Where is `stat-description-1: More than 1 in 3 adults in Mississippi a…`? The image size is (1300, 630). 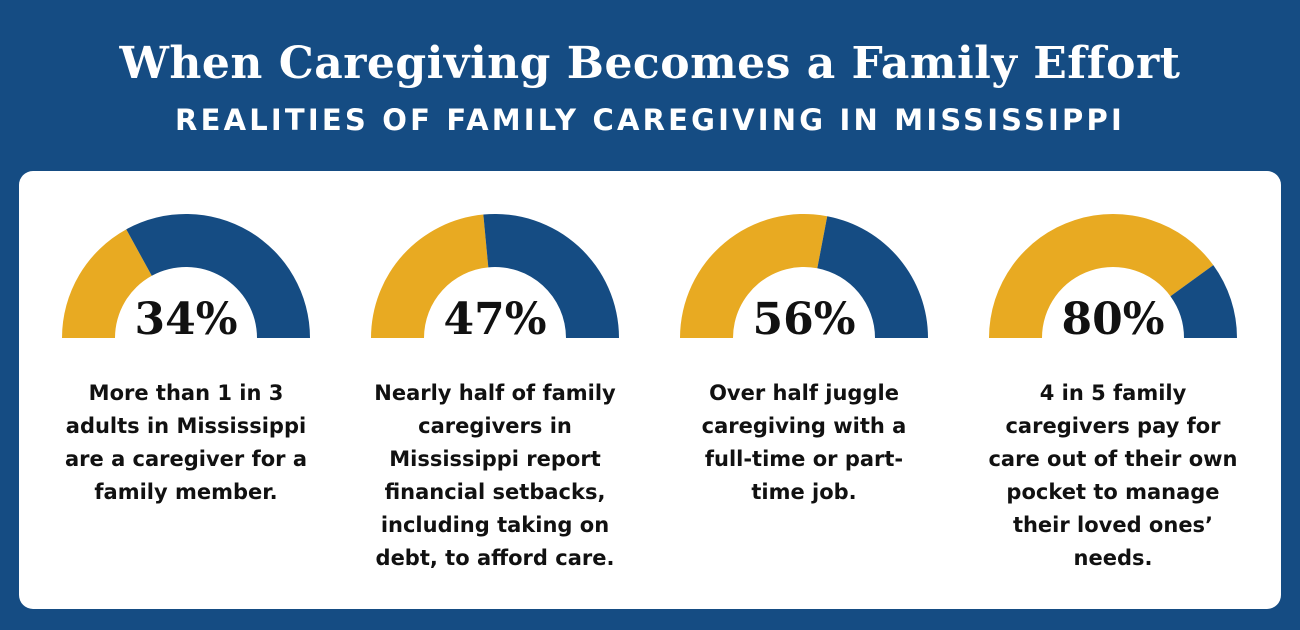 stat-description-1: More than 1 in 3 adults in Mississippi a… is located at coordinates (185, 442).